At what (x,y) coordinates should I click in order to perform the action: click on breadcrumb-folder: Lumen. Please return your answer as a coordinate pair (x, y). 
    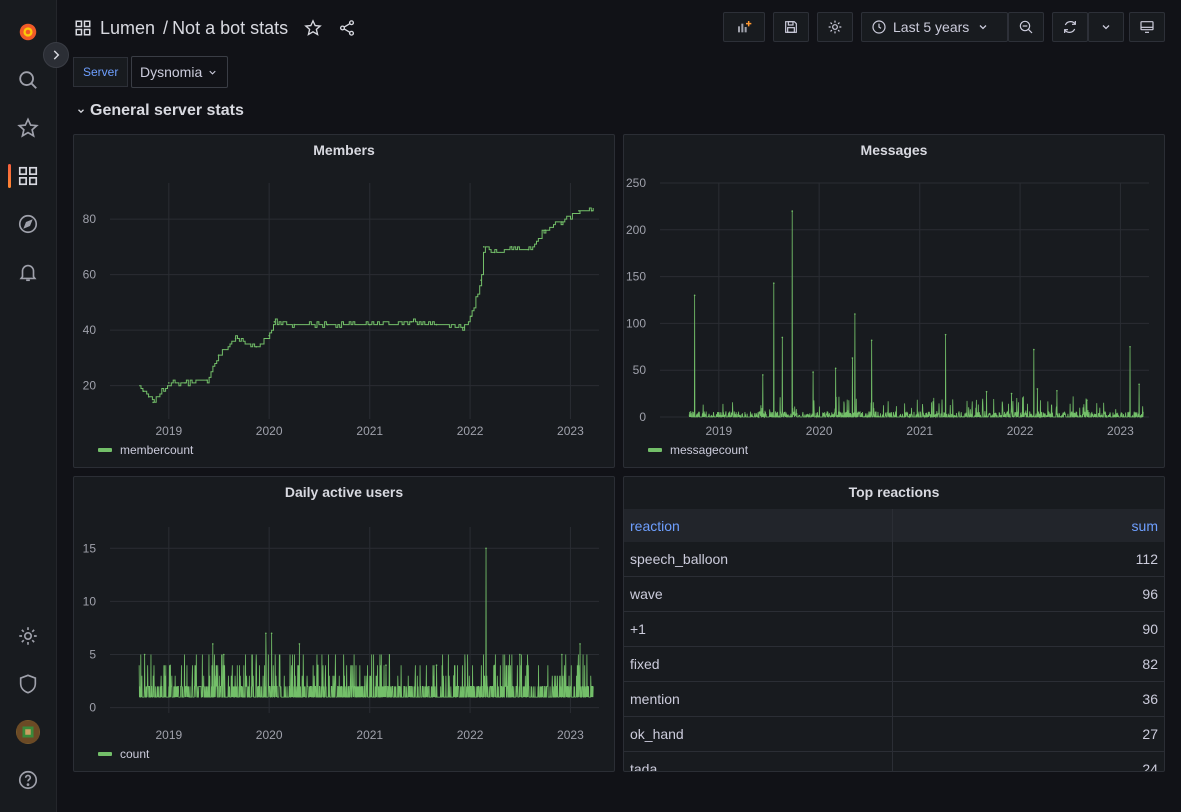
    Looking at the image, I should click on (128, 27).